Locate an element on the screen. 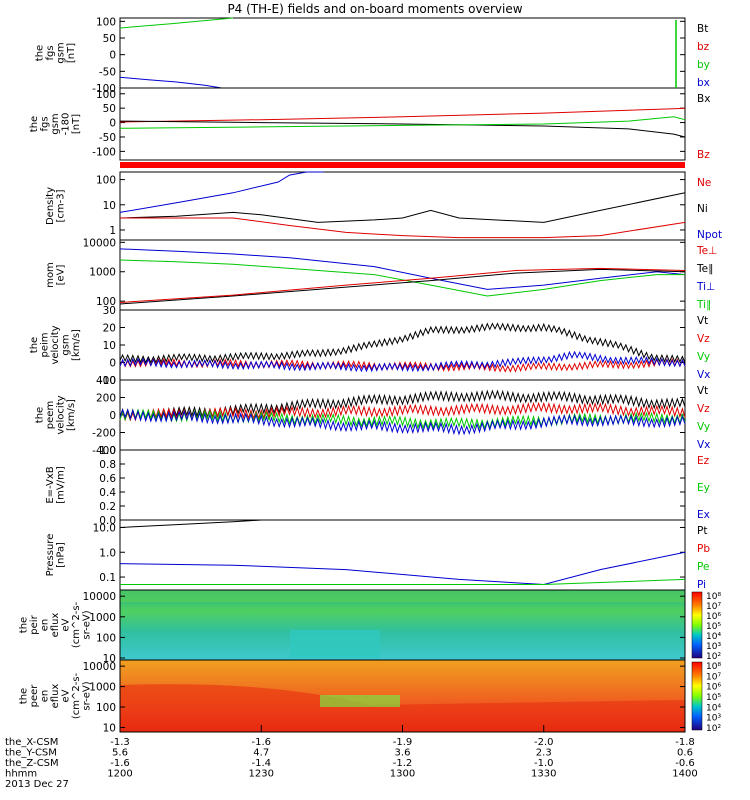 This screenshot has height=800, width=750. series-pt-line is located at coordinates (190, 523).